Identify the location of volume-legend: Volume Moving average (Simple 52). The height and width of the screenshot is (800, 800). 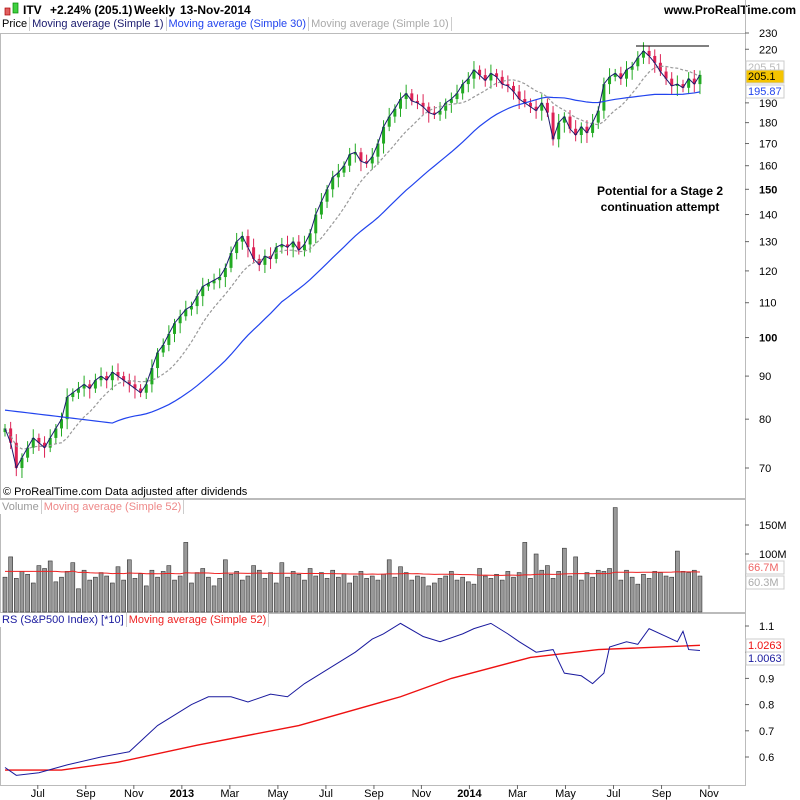
(92, 507).